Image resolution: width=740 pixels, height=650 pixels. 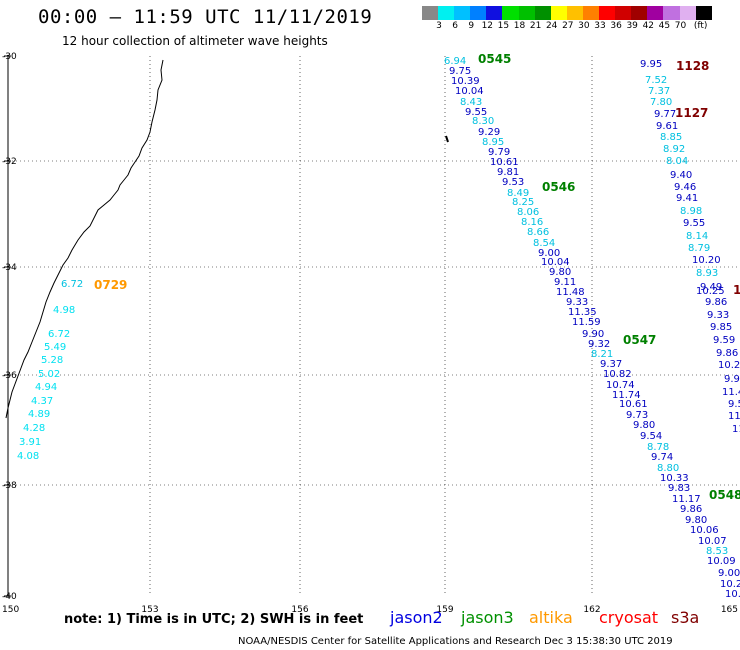 What do you see at coordinates (9, 268) in the screenshot?
I see `latitude-tick: -34` at bounding box center [9, 268].